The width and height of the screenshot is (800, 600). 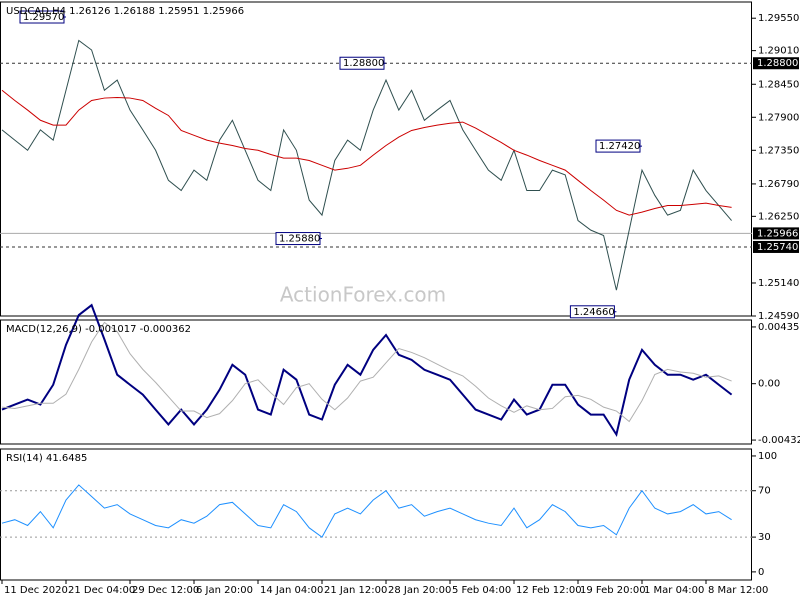 What do you see at coordinates (778, 117) in the screenshot?
I see `y-tick-label: 1.27900` at bounding box center [778, 117].